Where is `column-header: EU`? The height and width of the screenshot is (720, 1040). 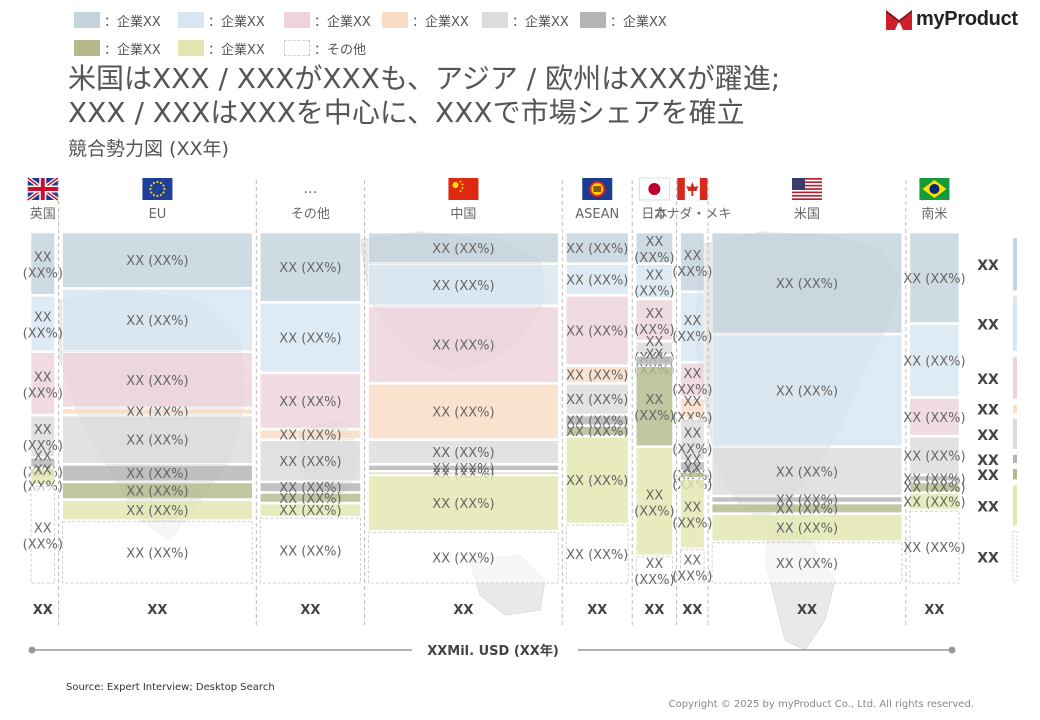 column-header: EU is located at coordinates (158, 214).